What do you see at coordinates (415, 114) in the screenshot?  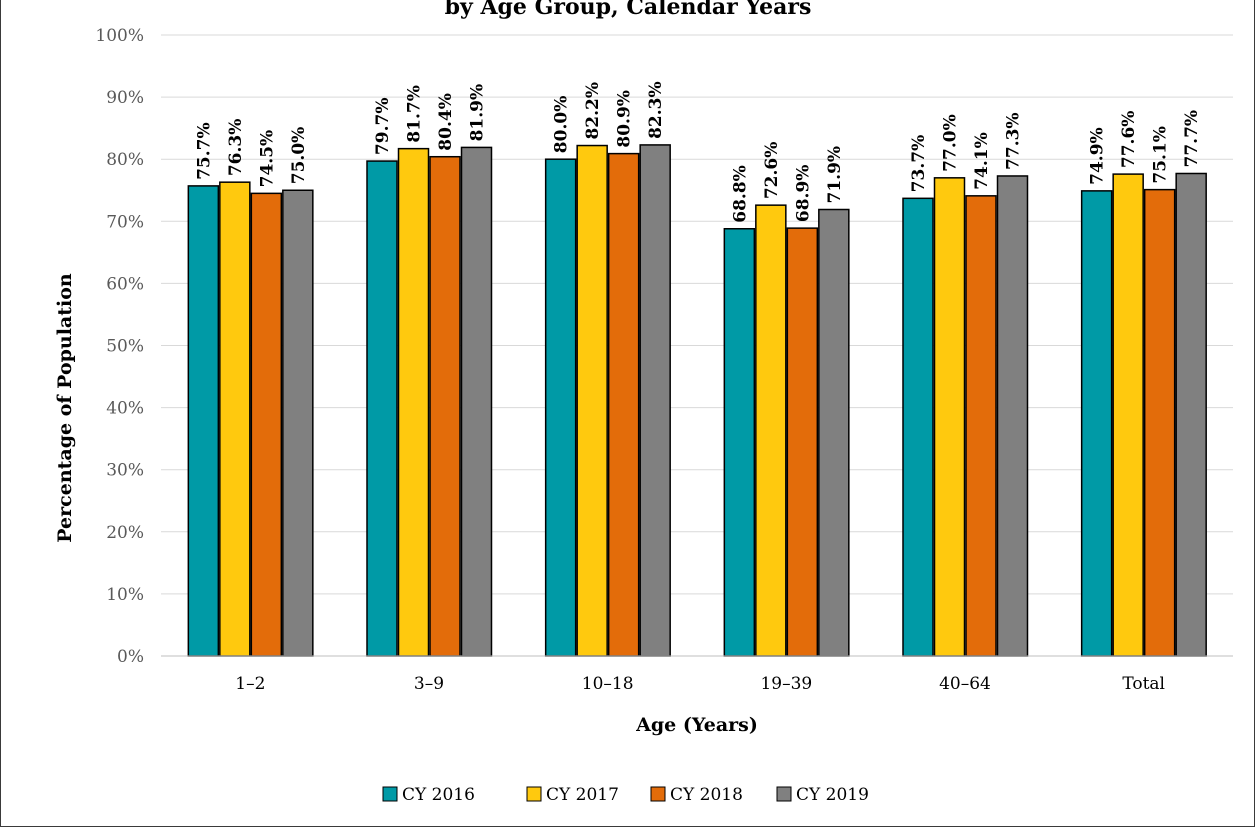 I see `data-label: 81.7%` at bounding box center [415, 114].